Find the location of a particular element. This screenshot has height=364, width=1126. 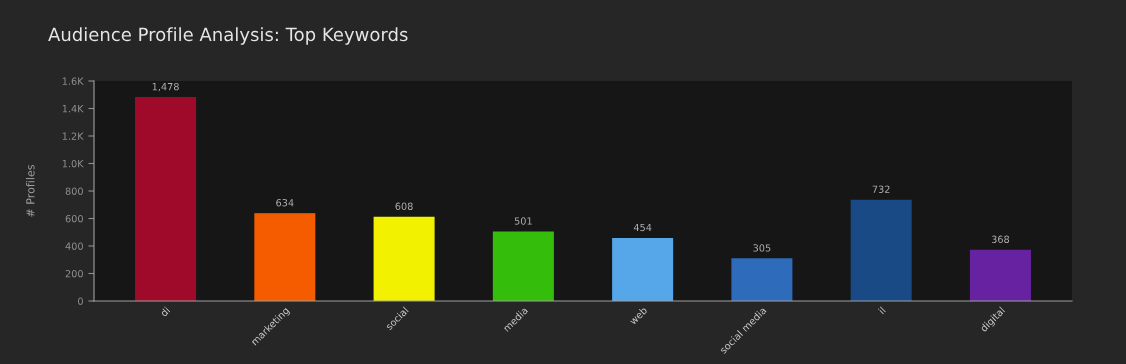

x-tick-label: il is located at coordinates (882, 310).